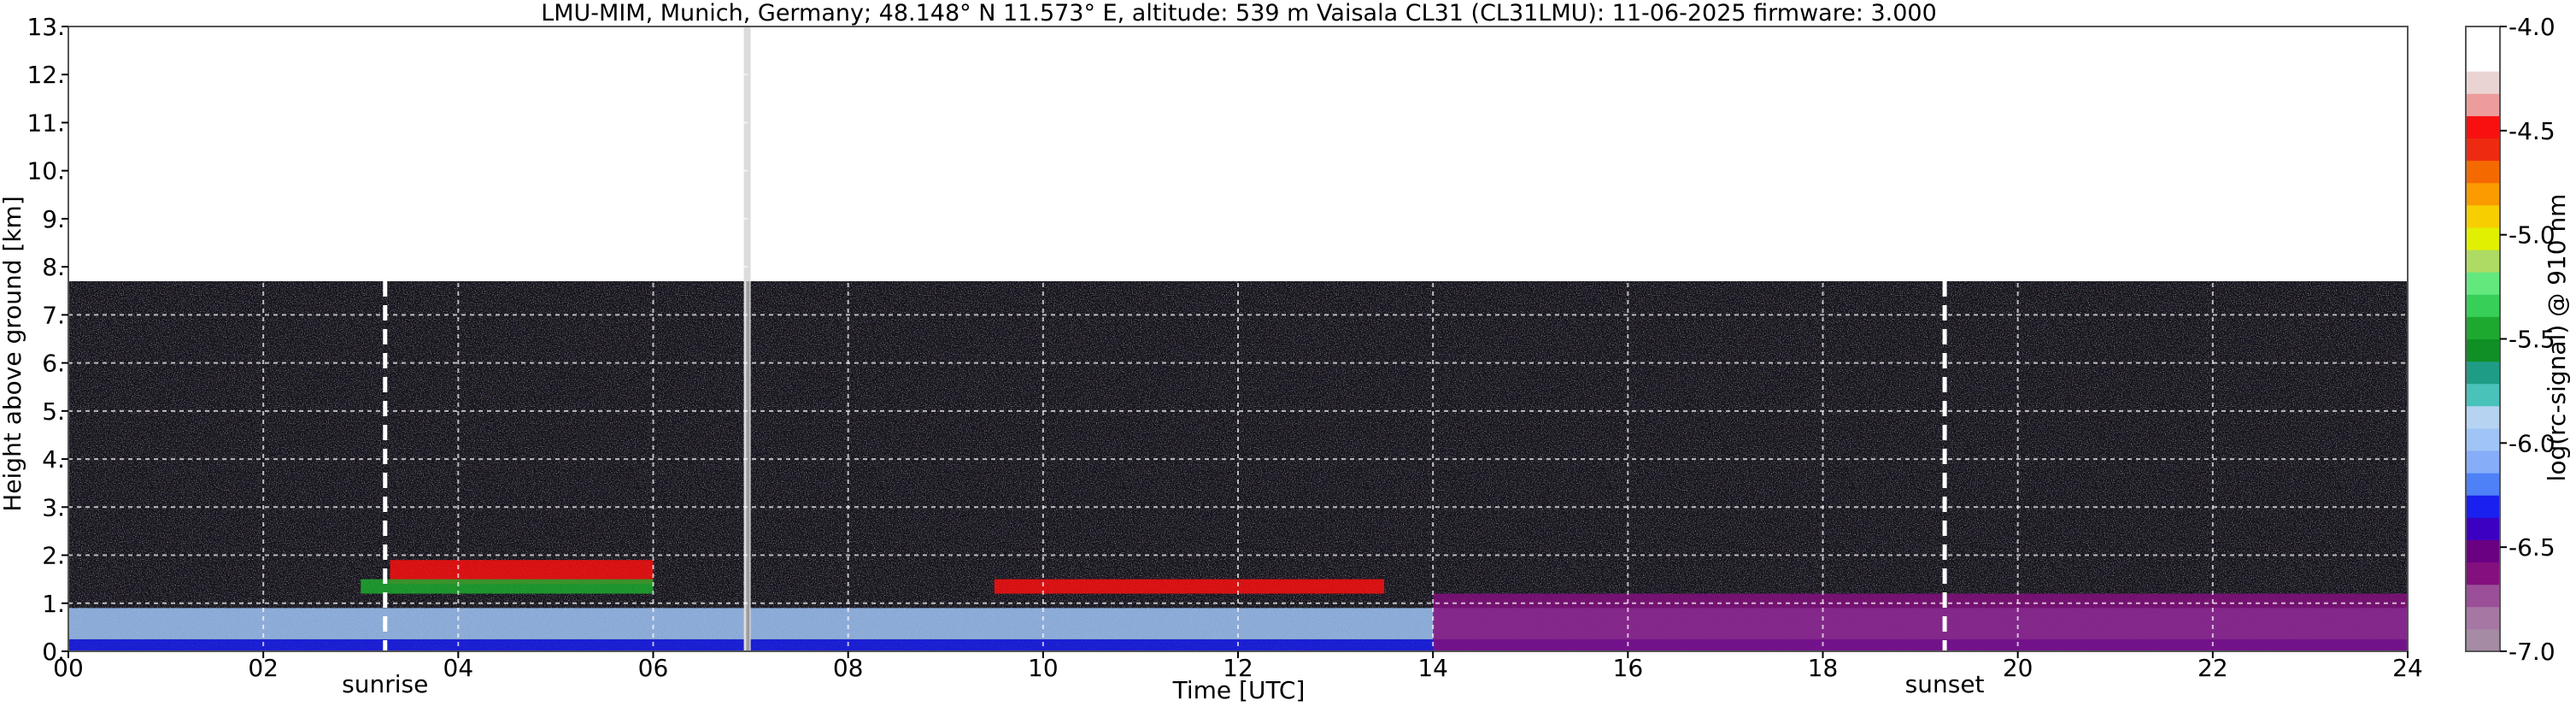 The height and width of the screenshot is (706, 2576). Describe the element at coordinates (2407, 668) in the screenshot. I see `x-tick-label: 24` at that location.